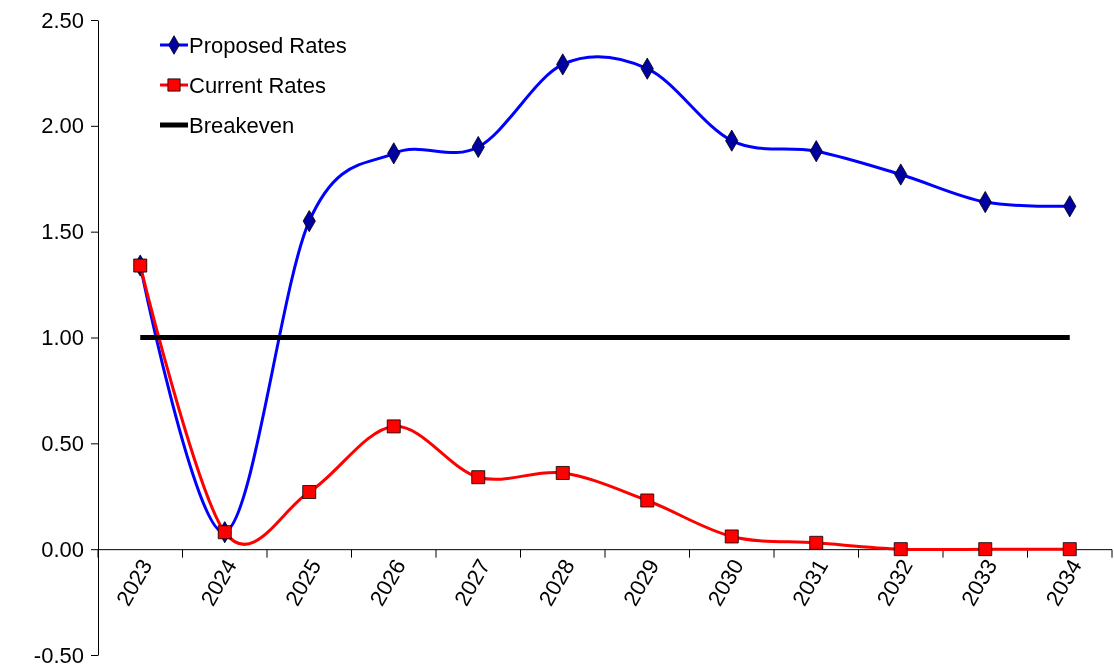  I want to click on y-tick-label: 1.00, so click(62, 338).